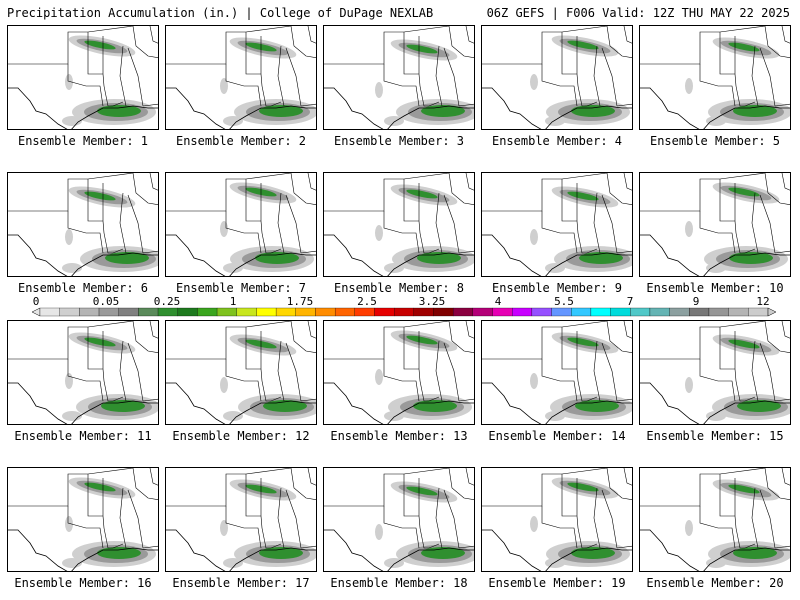 This screenshot has width=800, height=600. Describe the element at coordinates (233, 301) in the screenshot. I see `colorbar-tick-label: 1` at that location.